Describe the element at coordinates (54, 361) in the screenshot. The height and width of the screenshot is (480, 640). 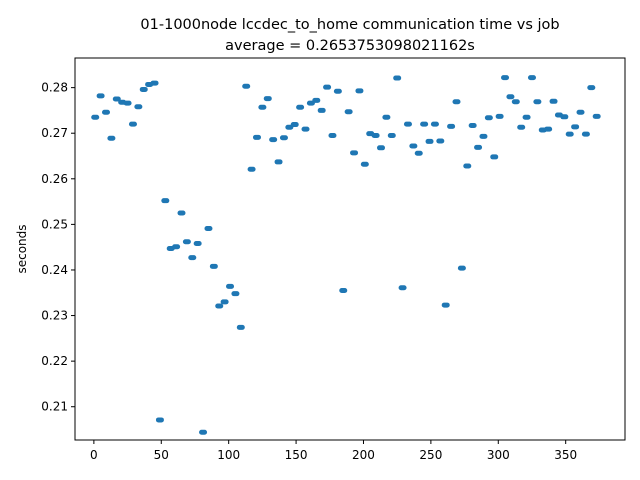
I see `y-tick-label: 0.22` at that location.